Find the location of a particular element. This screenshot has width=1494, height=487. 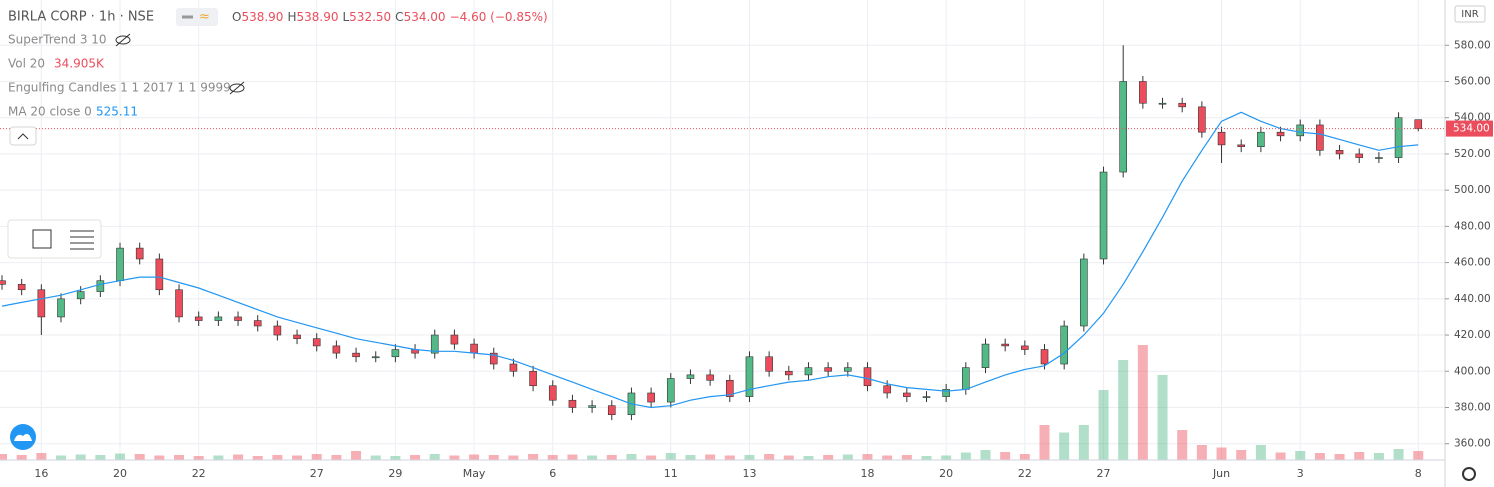

y-tick-label: 480.00 is located at coordinates (1472, 226).